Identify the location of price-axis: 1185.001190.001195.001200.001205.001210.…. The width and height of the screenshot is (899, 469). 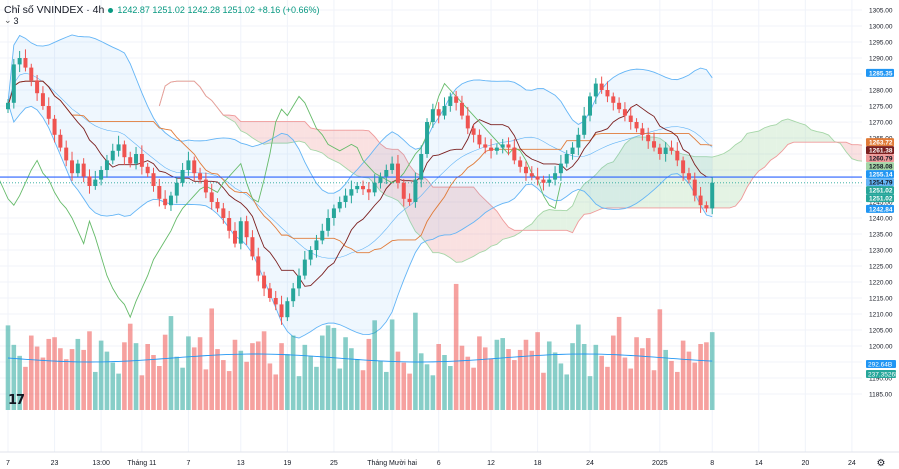
(880, 226).